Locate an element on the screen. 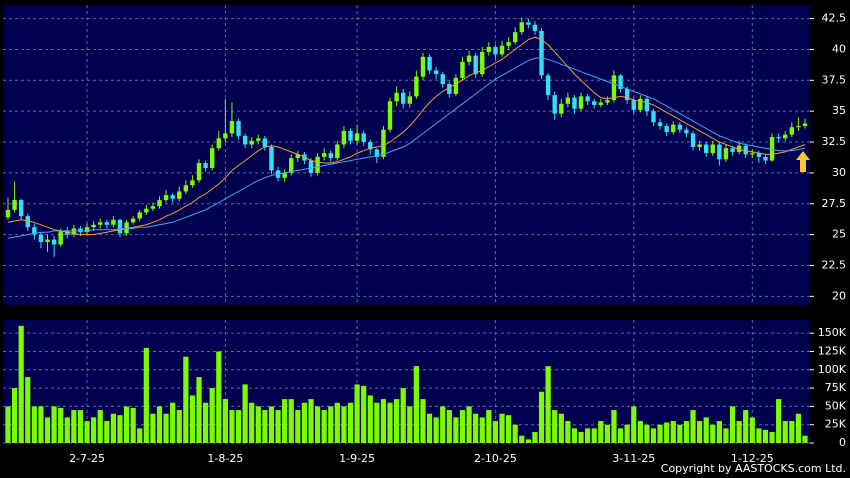 This screenshot has width=850, height=478. y-tick-label: 25 is located at coordinates (839, 234).